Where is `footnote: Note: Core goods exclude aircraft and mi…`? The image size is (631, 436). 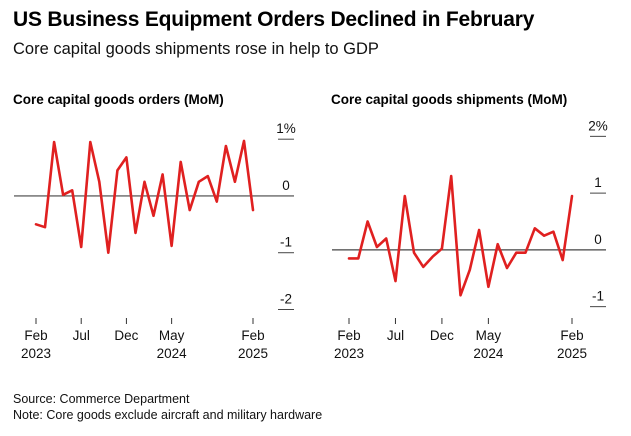
footnote: Note: Core goods exclude aircraft and mi… is located at coordinates (168, 415).